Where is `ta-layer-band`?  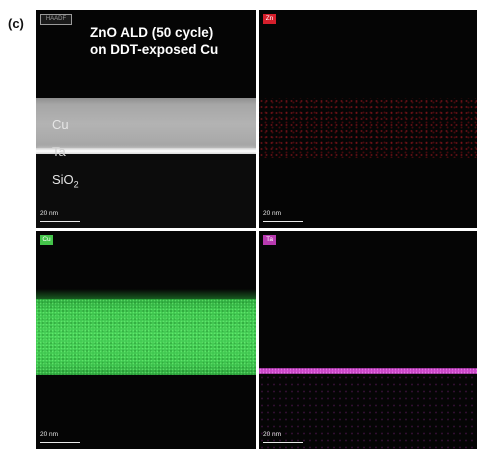
ta-layer-band is located at coordinates (146, 151).